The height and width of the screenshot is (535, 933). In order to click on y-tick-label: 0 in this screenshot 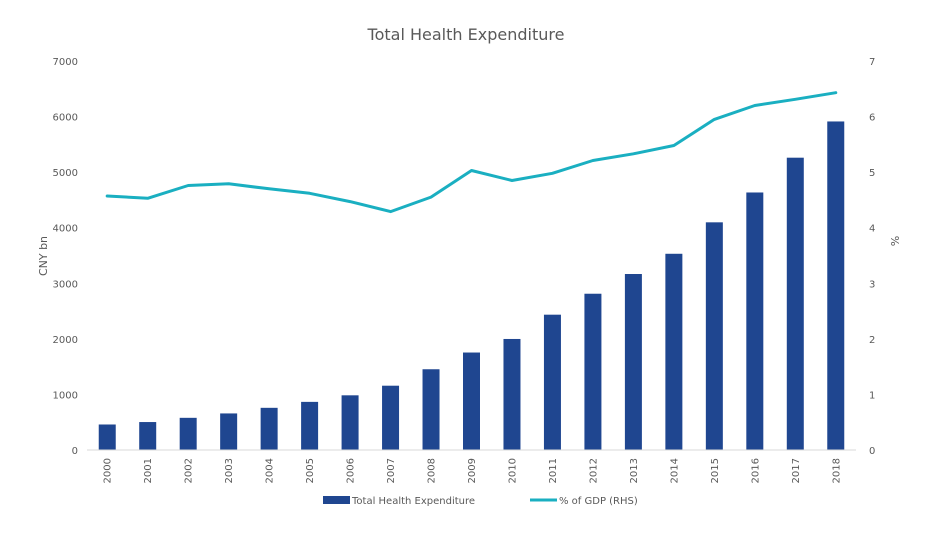, I will do `click(75, 451)`.